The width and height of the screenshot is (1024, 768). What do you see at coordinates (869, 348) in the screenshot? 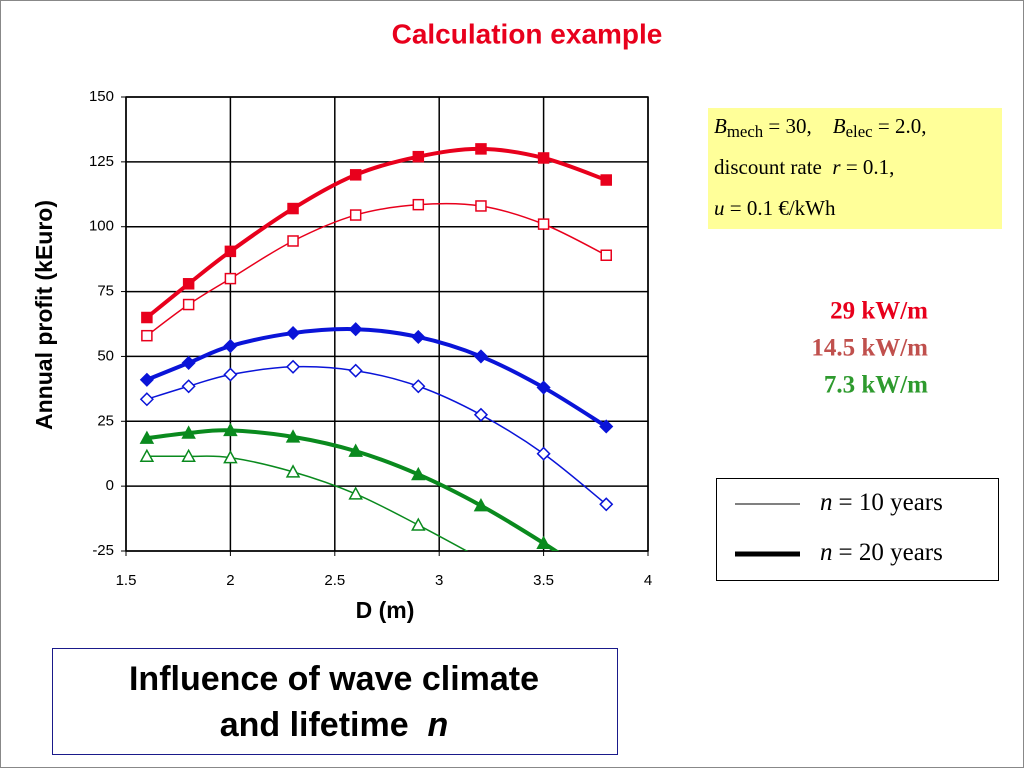
I see `wave-climate-label: 14.5 kW/m` at bounding box center [869, 348].